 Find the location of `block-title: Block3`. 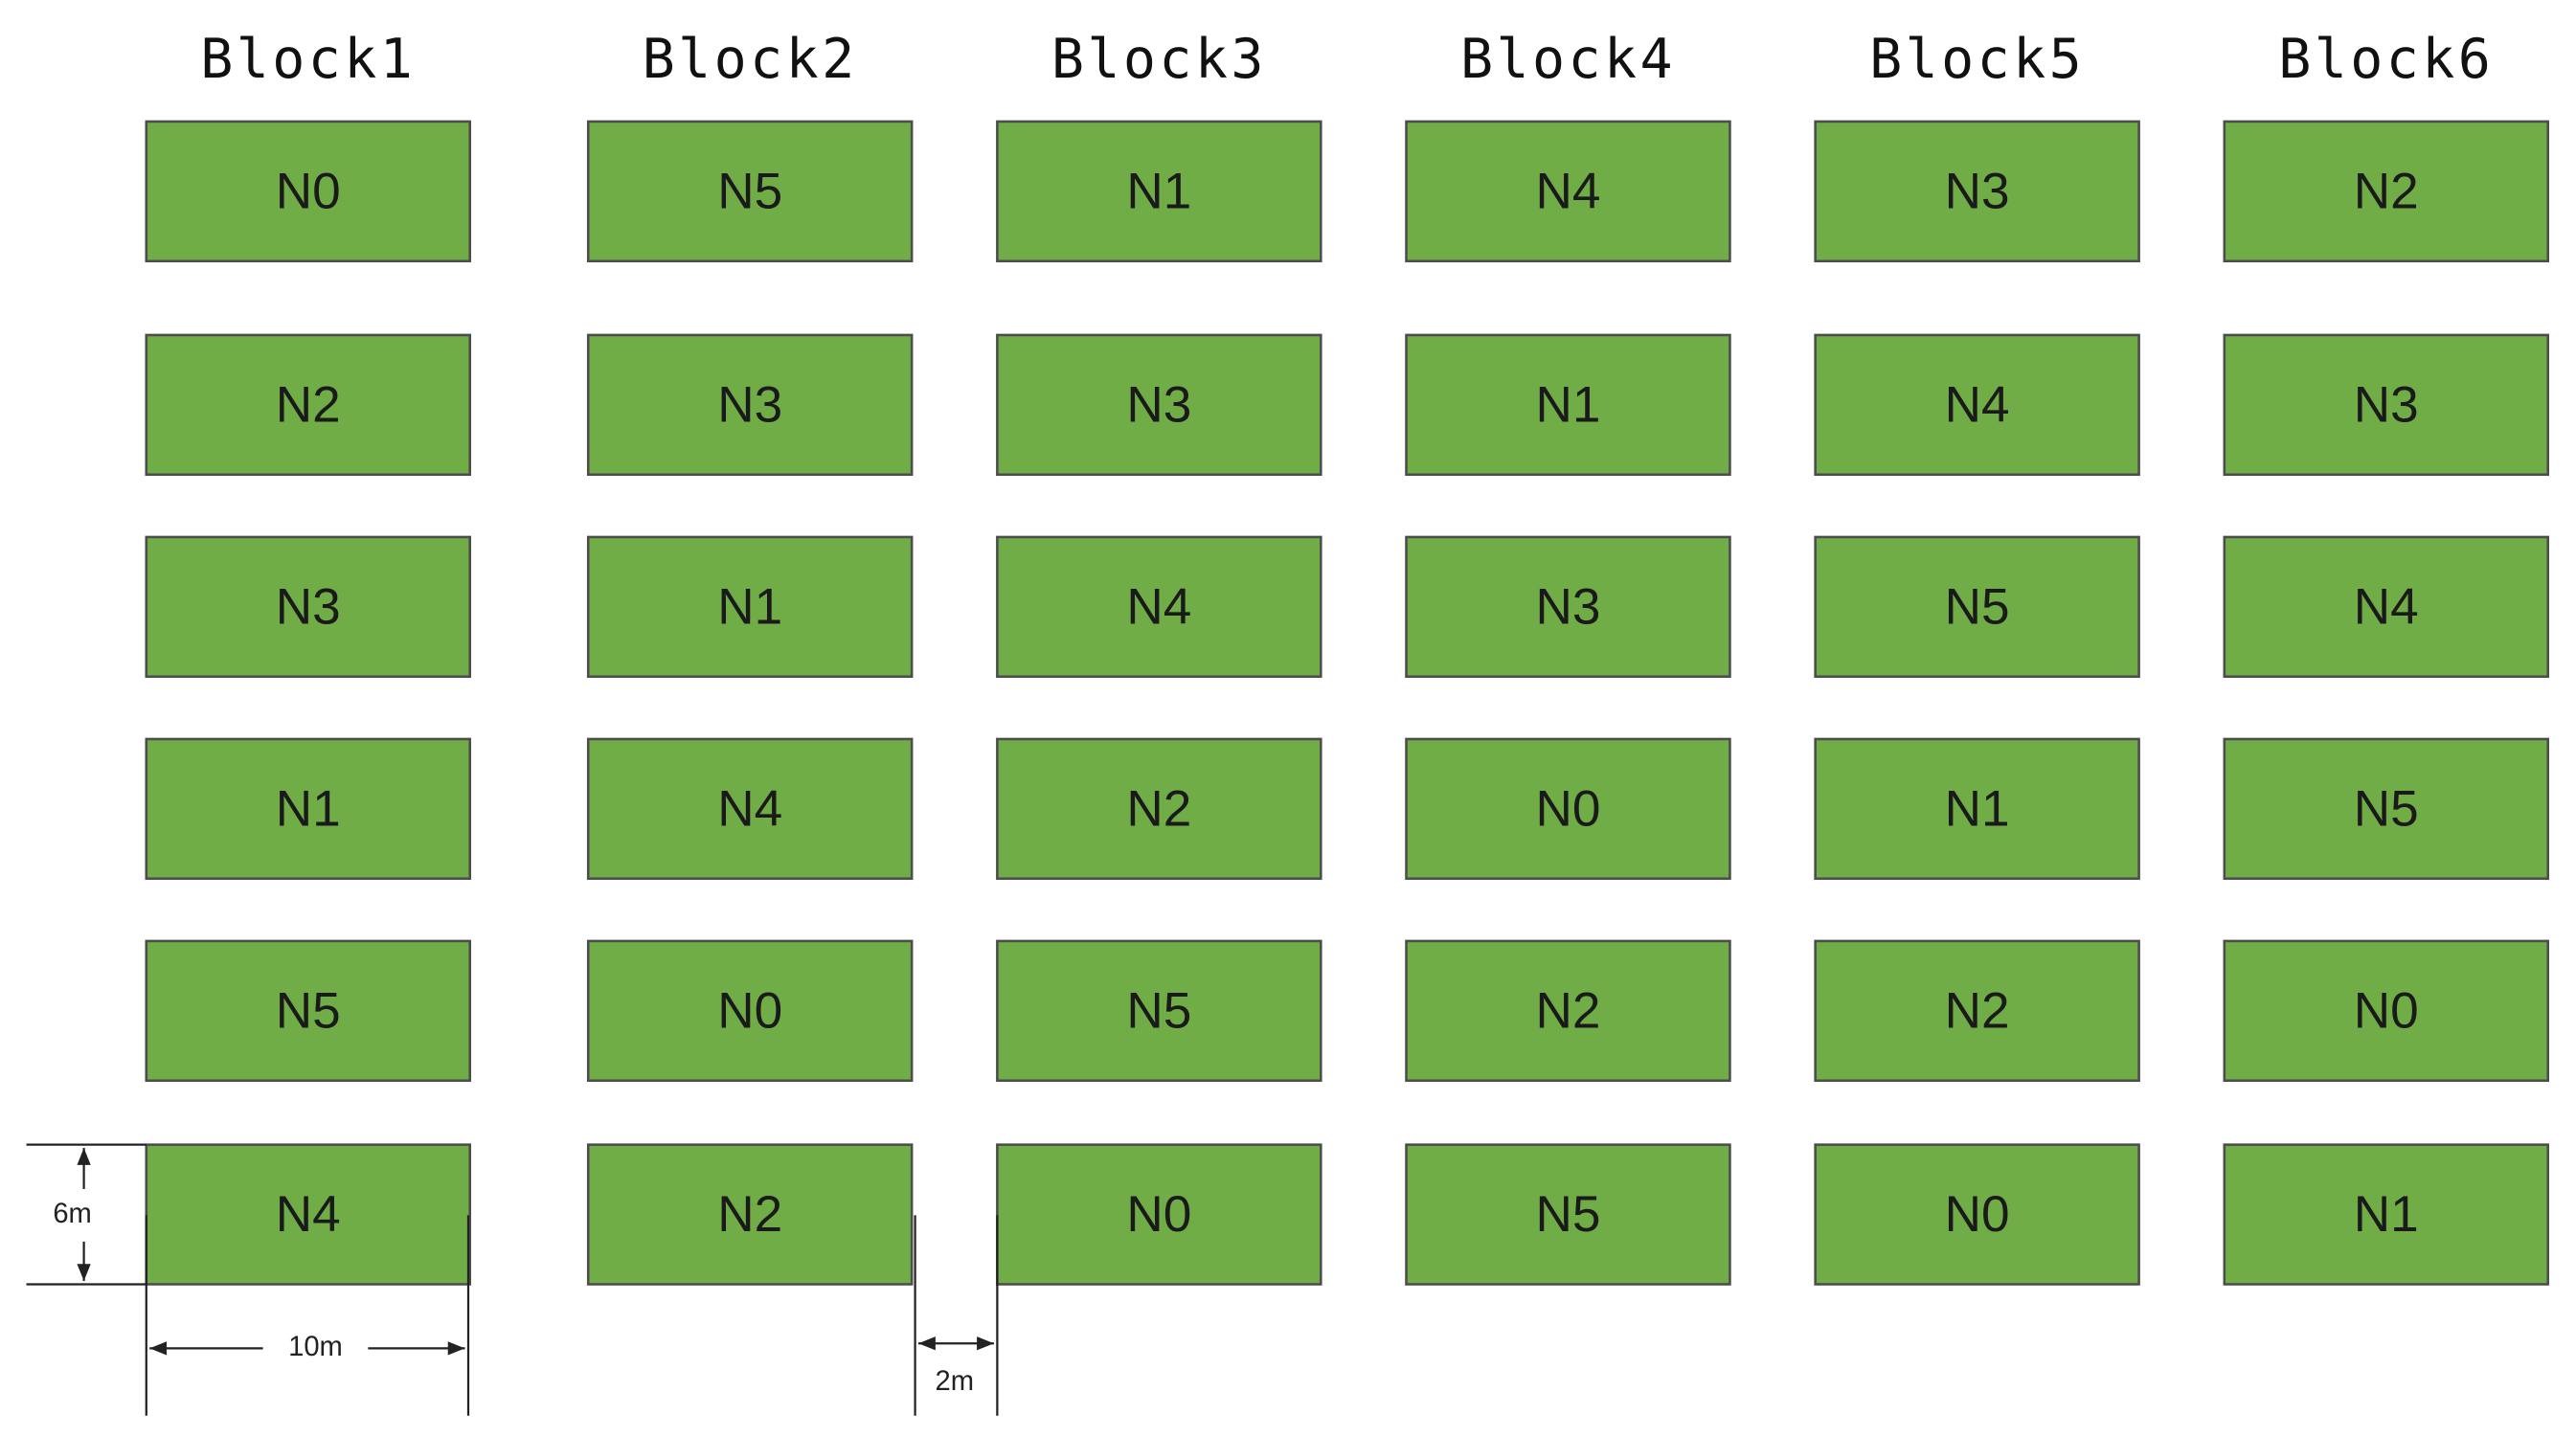

block-title: Block3 is located at coordinates (1159, 59).